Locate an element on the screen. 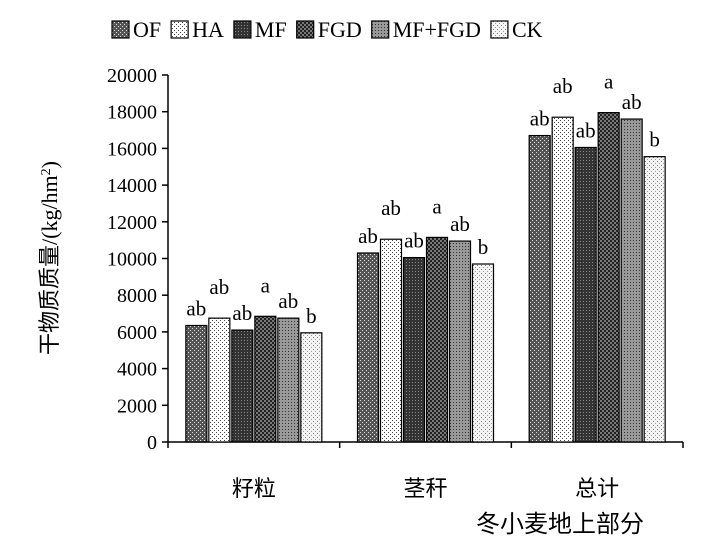 This screenshot has width=725, height=558. y-tick-label: 14000 is located at coordinates (132, 186).